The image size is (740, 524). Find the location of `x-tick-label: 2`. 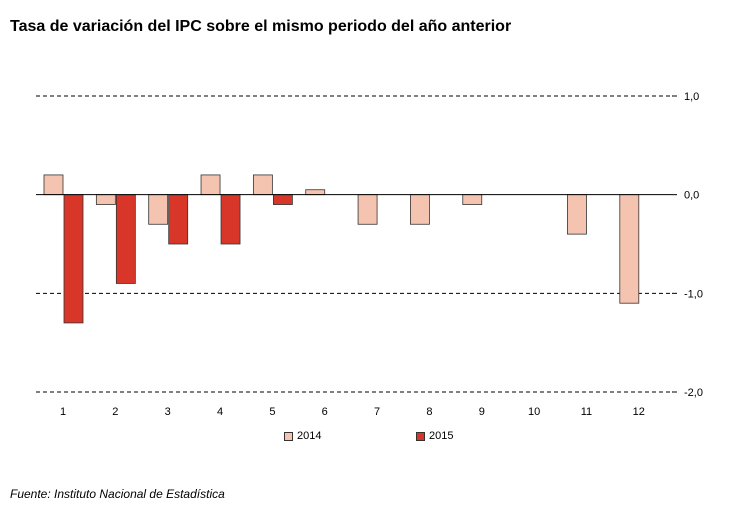

x-tick-label: 2 is located at coordinates (115, 412).